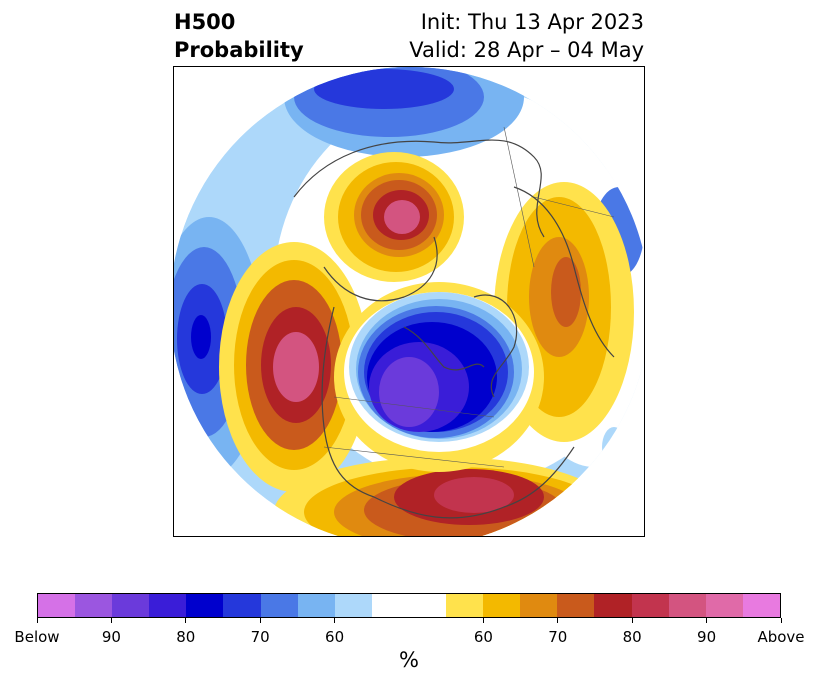 This screenshot has width=819, height=686. Describe the element at coordinates (526, 50) in the screenshot. I see `valid-dates: Valid: 28 Apr – 04 May` at that location.